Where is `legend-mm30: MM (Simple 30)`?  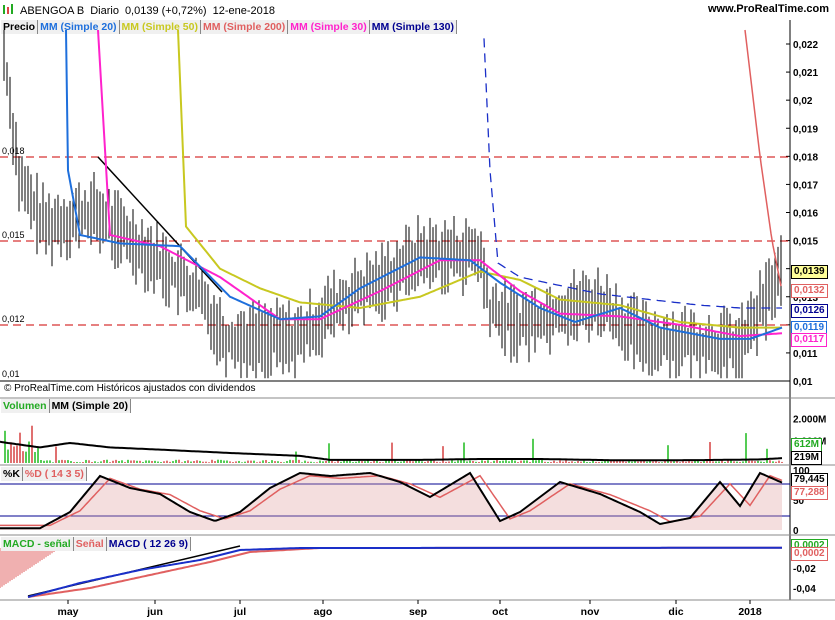
legend-mm30: MM (Simple 30) is located at coordinates (329, 27).